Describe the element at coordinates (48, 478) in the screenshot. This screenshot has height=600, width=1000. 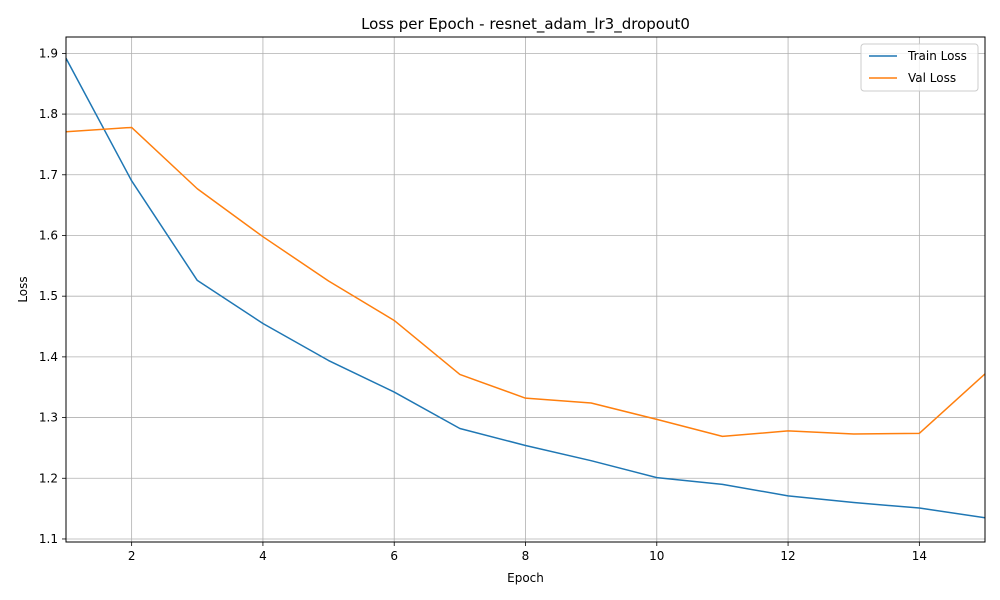
I see `y-tick-label: 1.2` at that location.